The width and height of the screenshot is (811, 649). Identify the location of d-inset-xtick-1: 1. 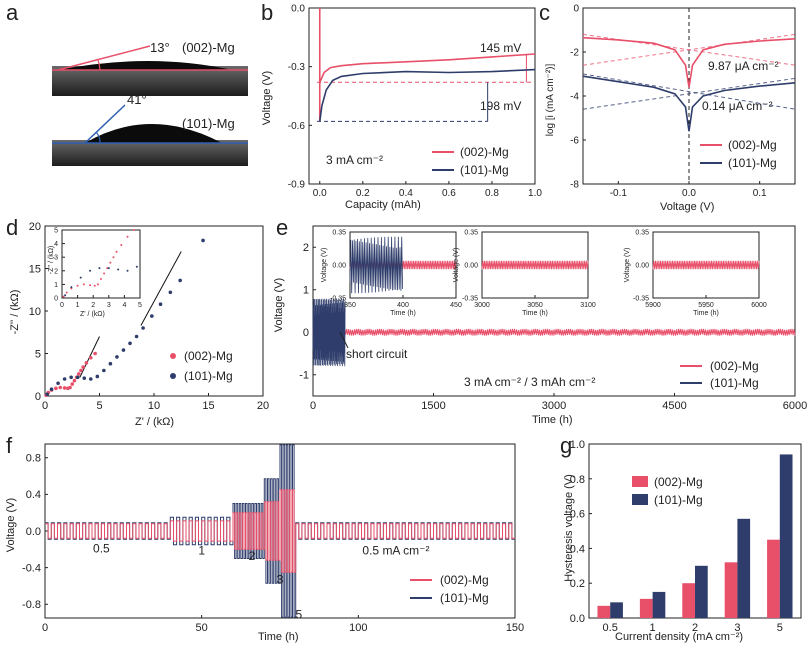
(78, 305).